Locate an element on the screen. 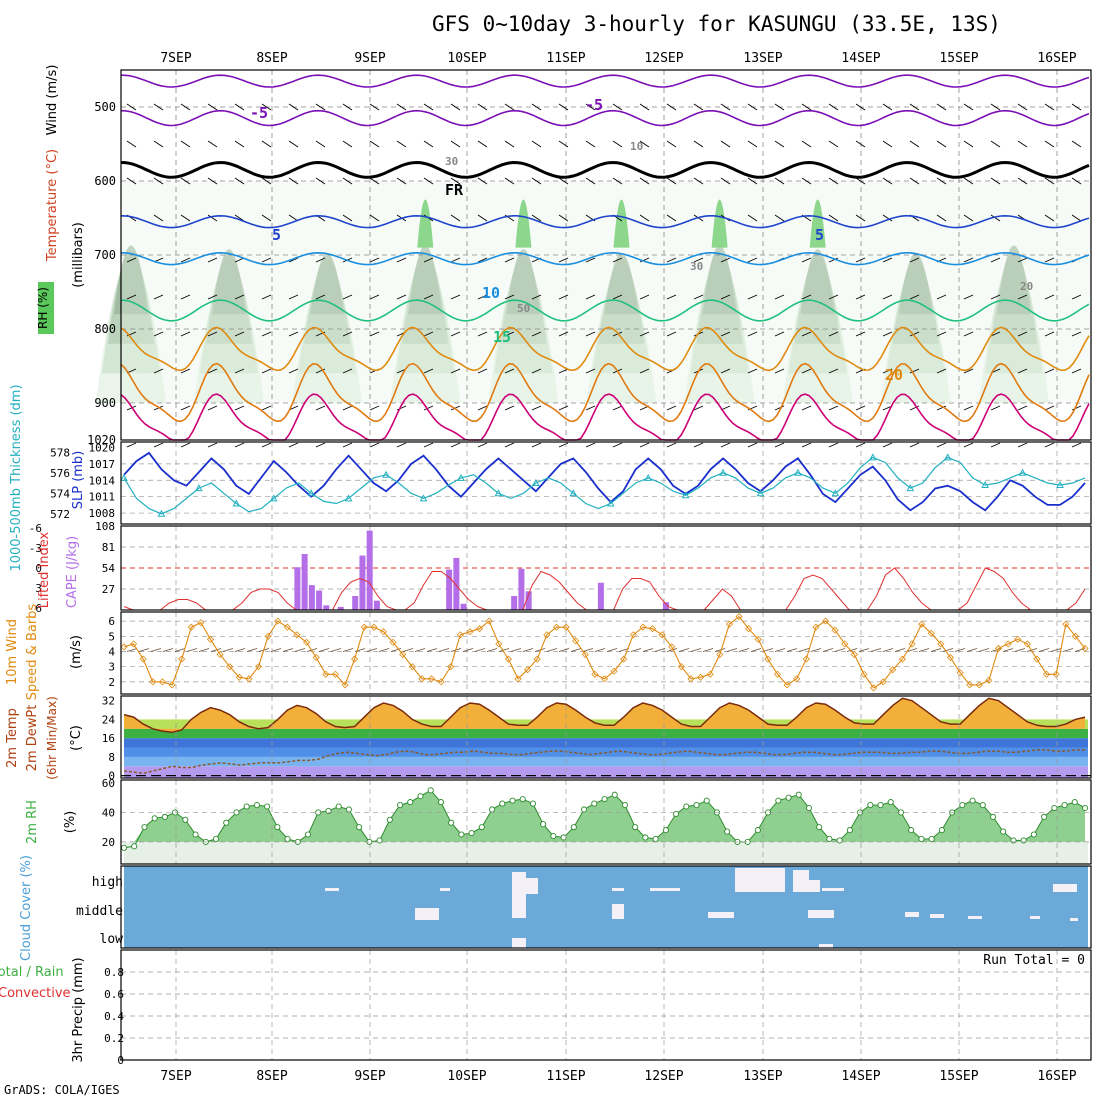  contour-label: 5 is located at coordinates (276, 235).